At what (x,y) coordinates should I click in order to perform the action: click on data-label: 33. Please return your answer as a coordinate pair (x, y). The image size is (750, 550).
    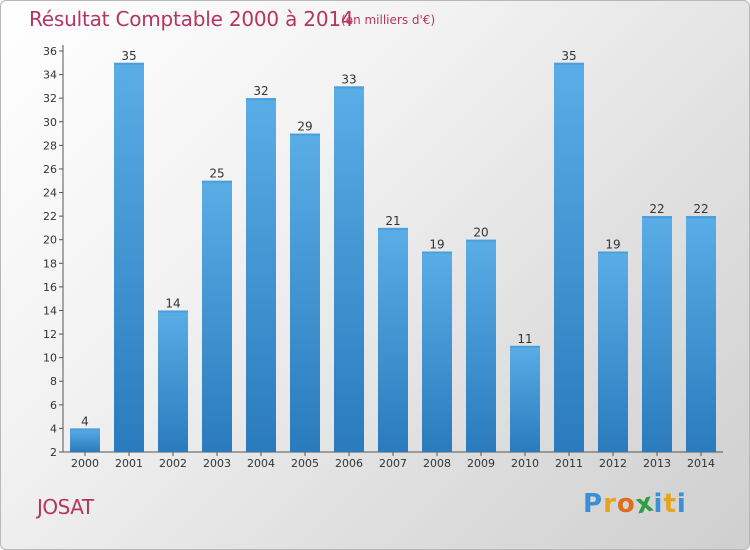
    Looking at the image, I should click on (348, 79).